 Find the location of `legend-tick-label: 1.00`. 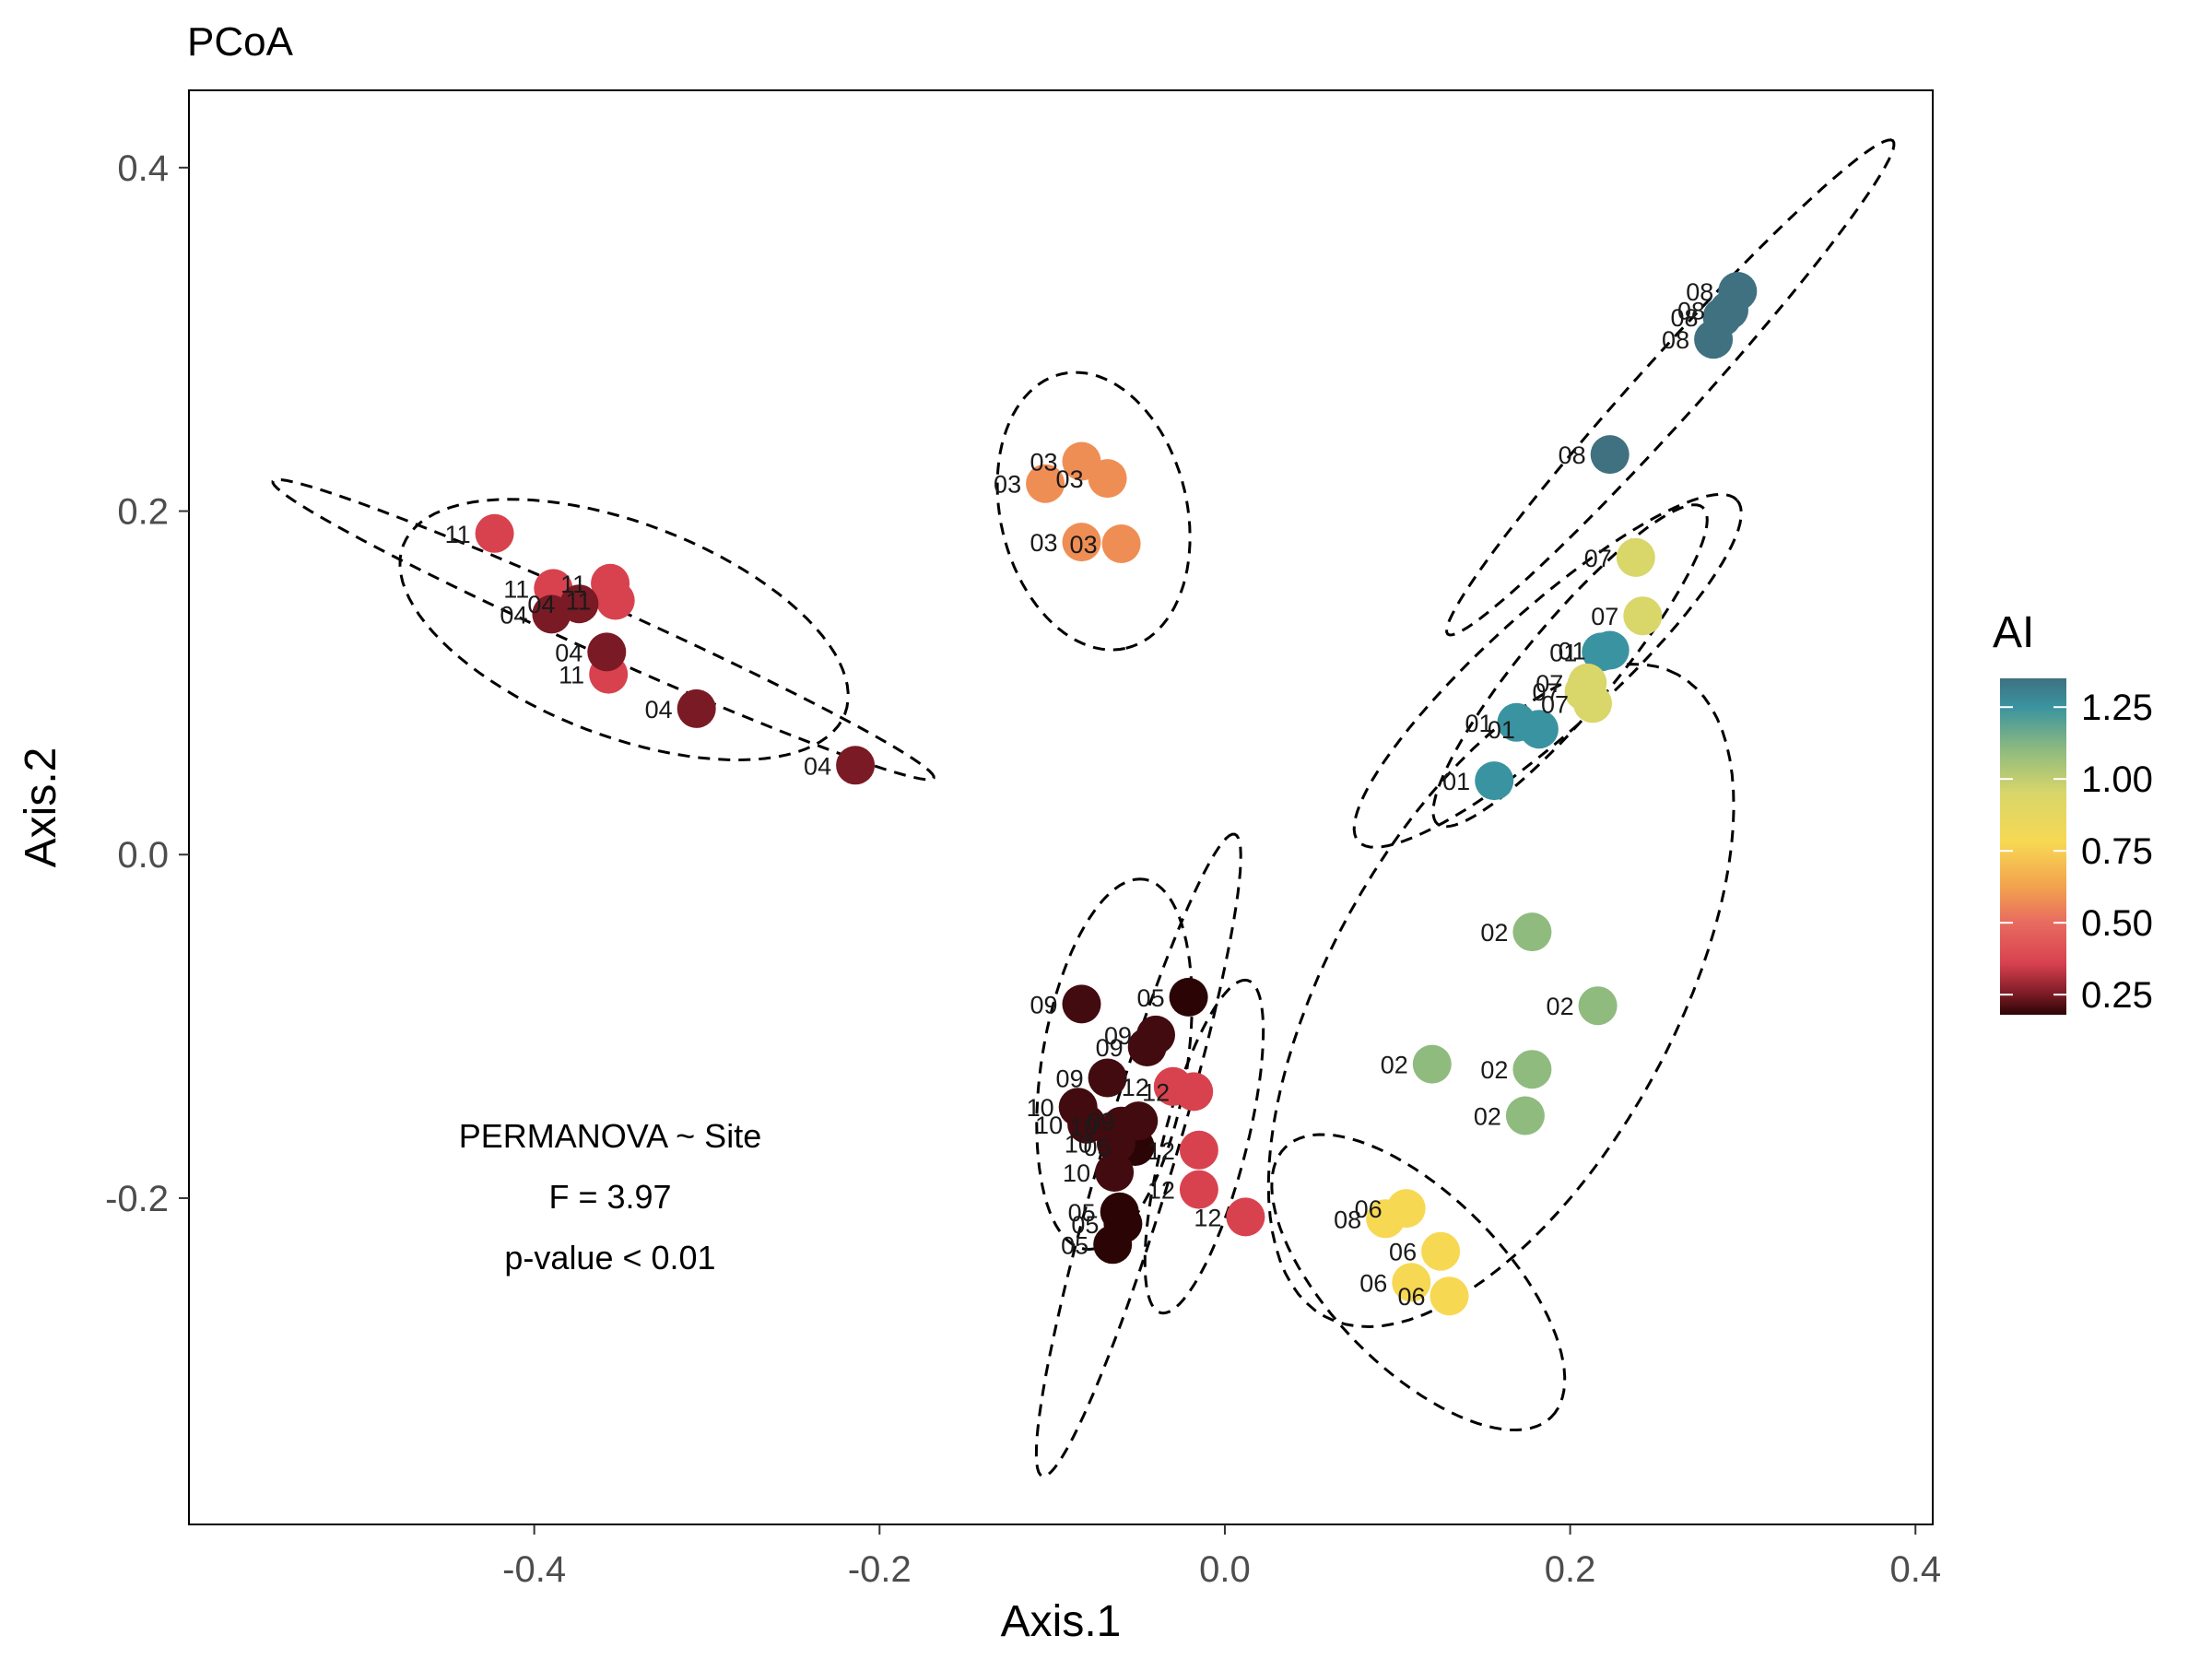

legend-tick-label: 1.00 is located at coordinates (2117, 779).